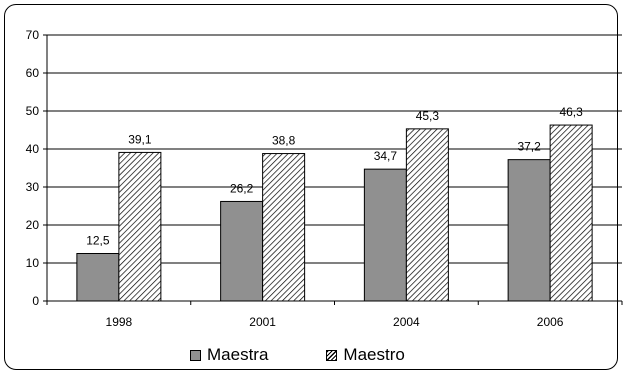 Image resolution: width=625 pixels, height=375 pixels. I want to click on bar-maestra-2006, so click(529, 230).